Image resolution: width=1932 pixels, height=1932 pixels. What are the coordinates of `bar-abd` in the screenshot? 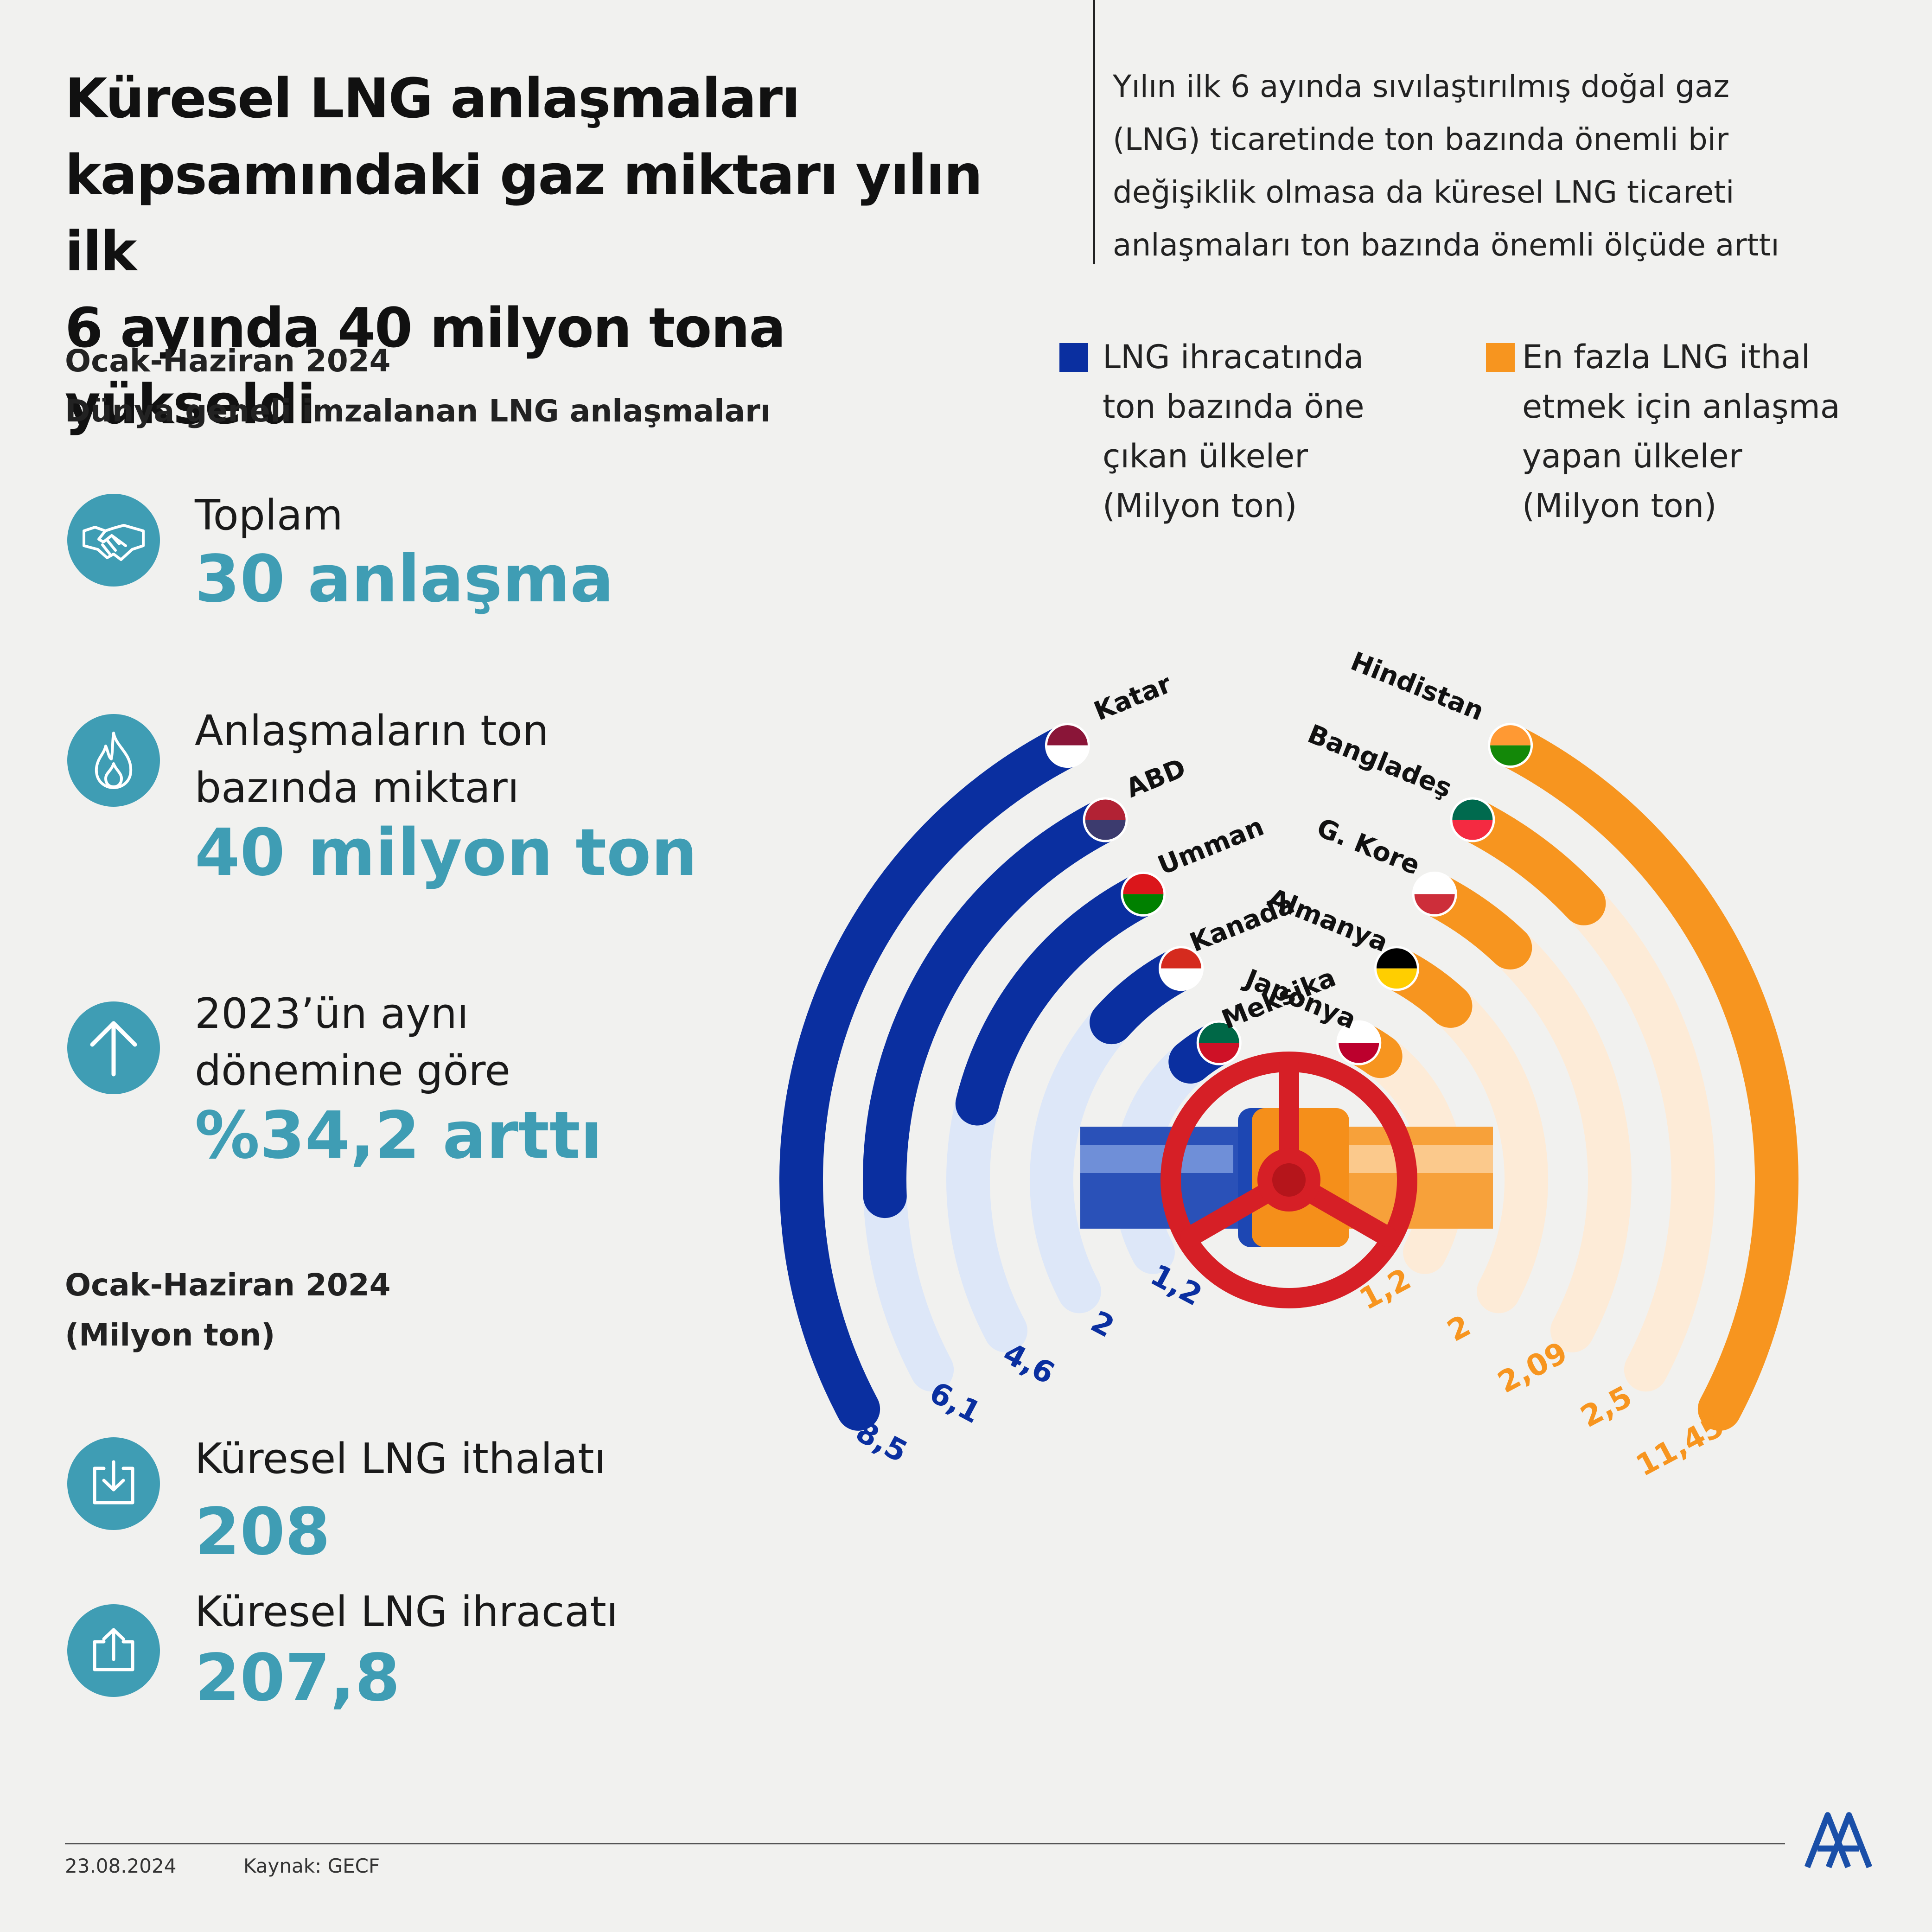 It's located at (996, 1008).